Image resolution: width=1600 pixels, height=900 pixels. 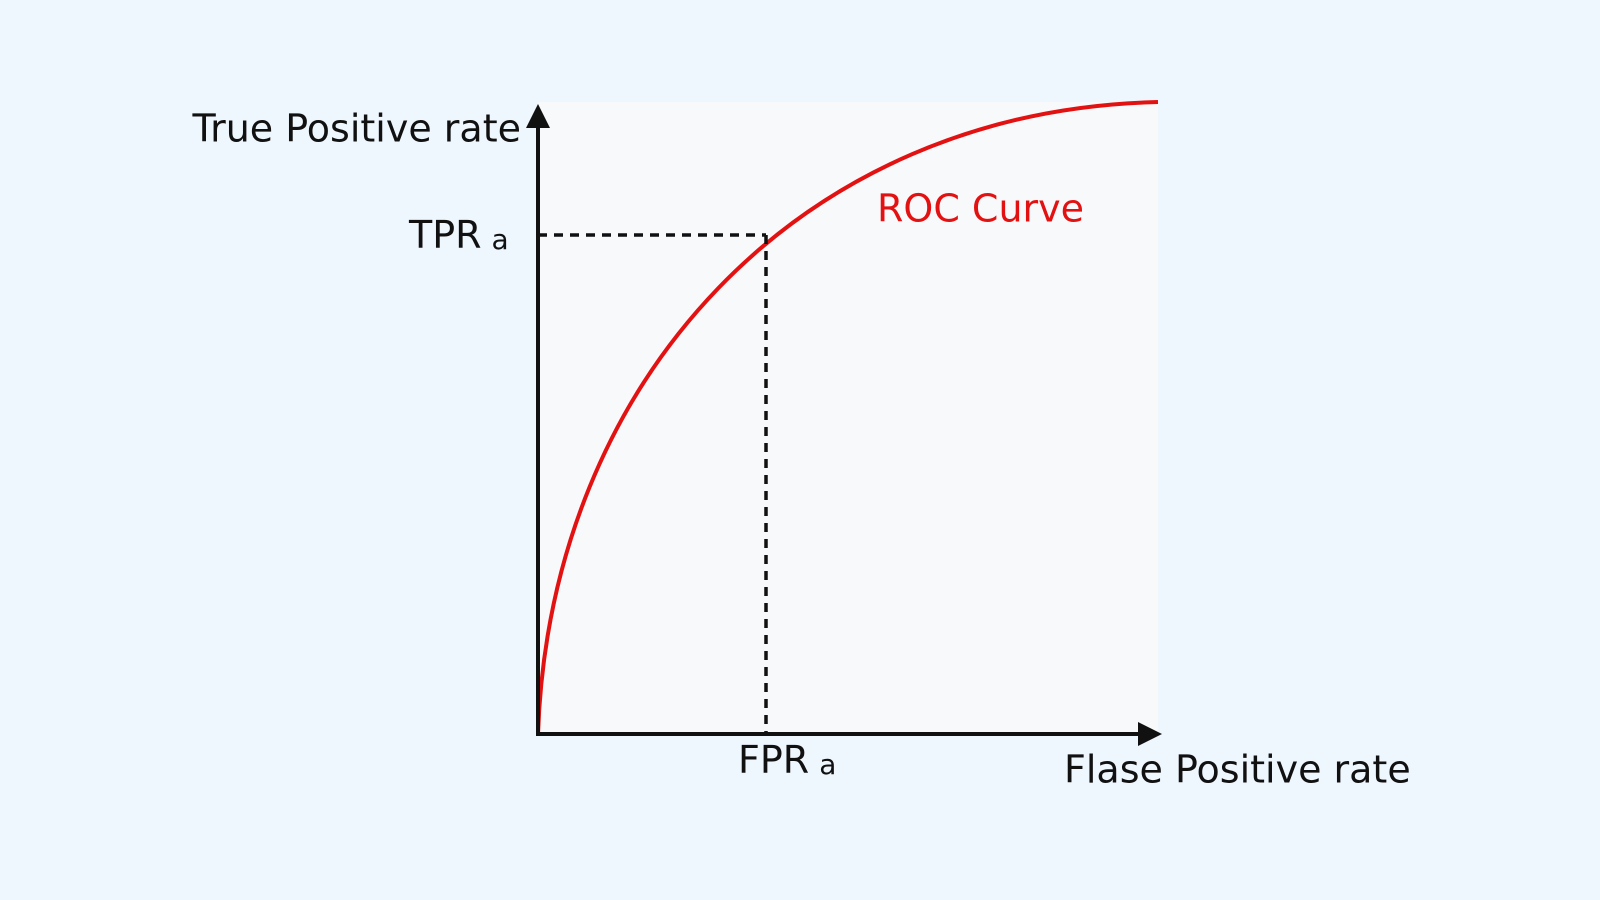 I want to click on fpr-text: FPR, so click(x=773, y=760).